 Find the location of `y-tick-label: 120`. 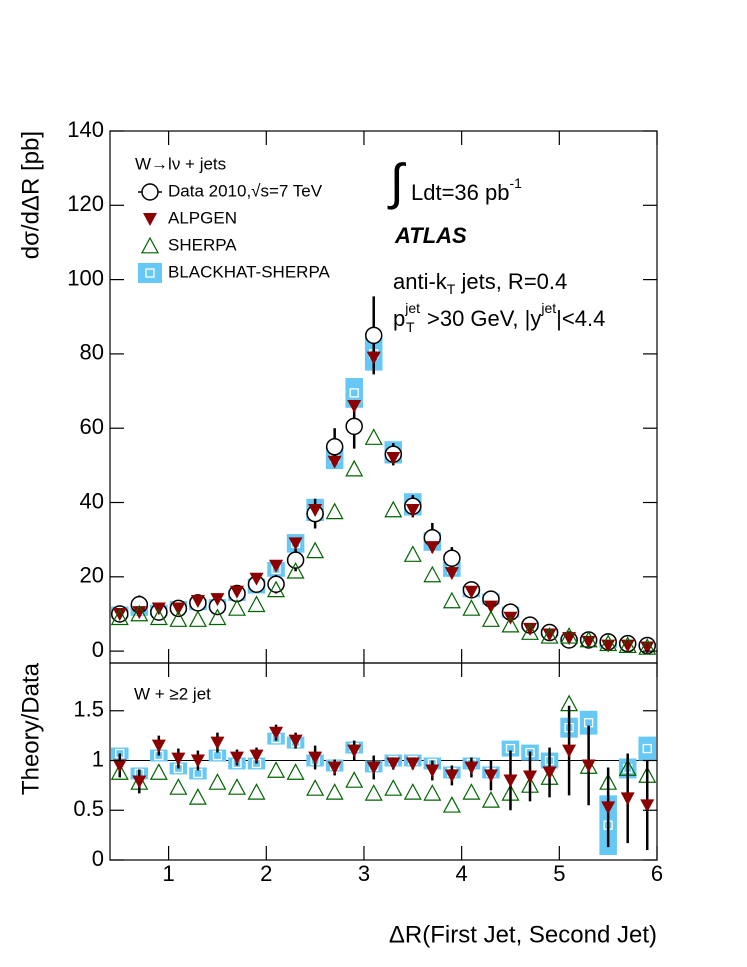

y-tick-label: 120 is located at coordinates (85, 203).